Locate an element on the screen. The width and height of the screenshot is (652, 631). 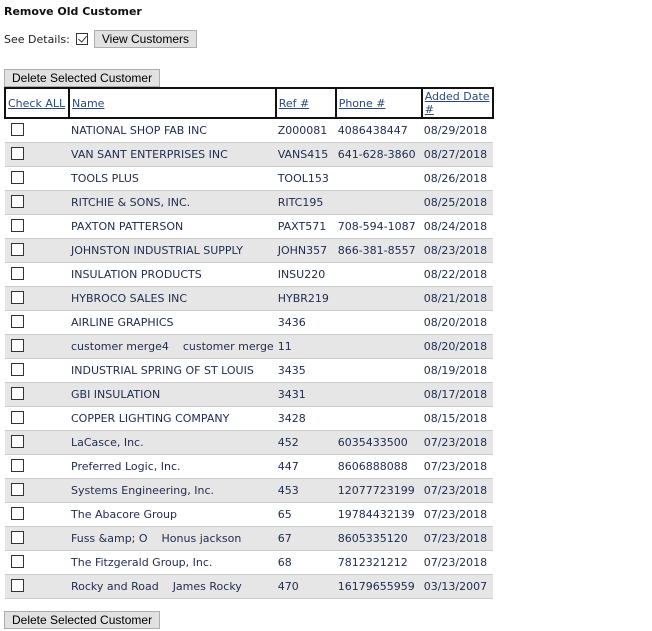
customer-name: The Fitzgerald Group, Inc. is located at coordinates (172, 562).